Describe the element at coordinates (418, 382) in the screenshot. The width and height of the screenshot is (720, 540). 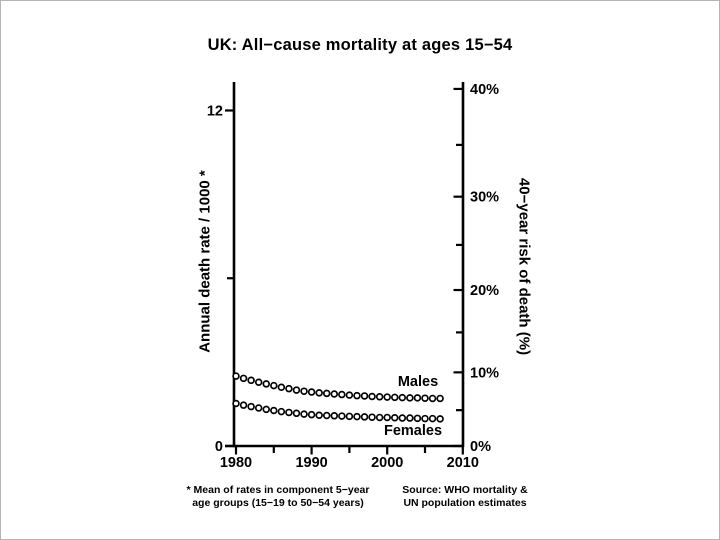
I see `series-label-males: Males` at that location.